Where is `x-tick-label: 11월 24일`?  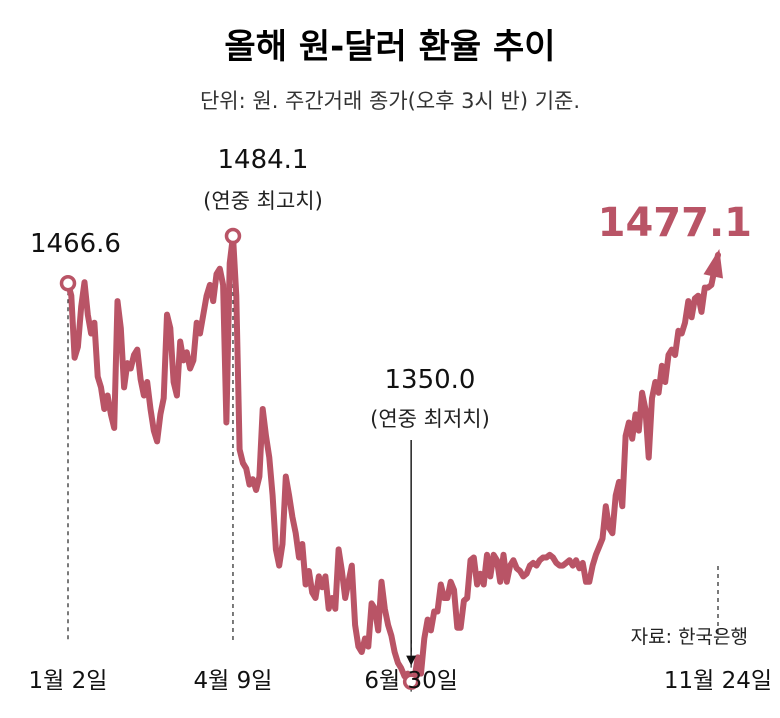 x-tick-label: 11월 24일 is located at coordinates (718, 681).